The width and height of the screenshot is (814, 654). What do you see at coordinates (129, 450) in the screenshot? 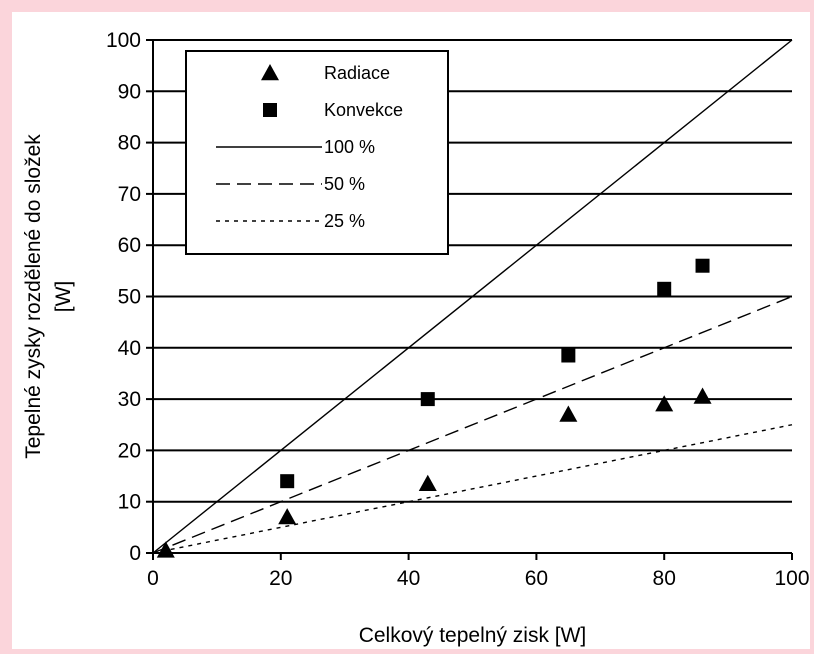
I see `y-tick-label: 20` at bounding box center [129, 450].